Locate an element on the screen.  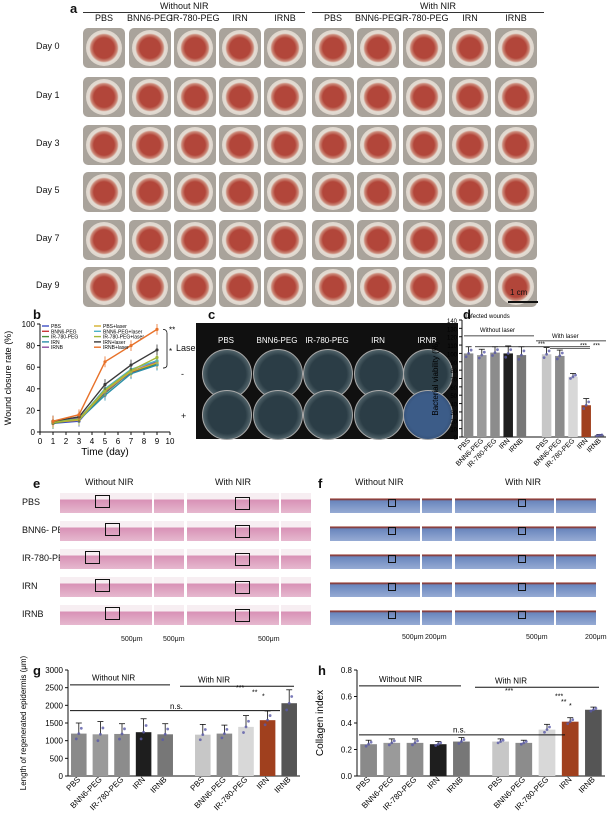
panel-c-col-4: IRNB is located at coordinates (427, 340).